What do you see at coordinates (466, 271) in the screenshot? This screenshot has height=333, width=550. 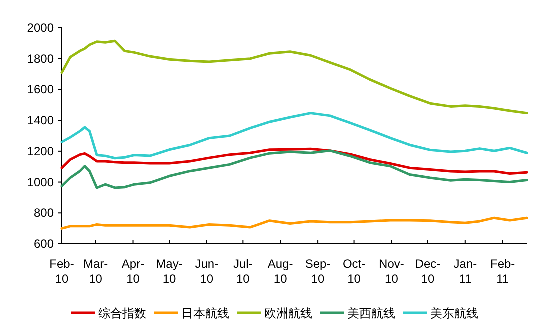 I see `x-tick-label: Jan-11` at bounding box center [466, 271].